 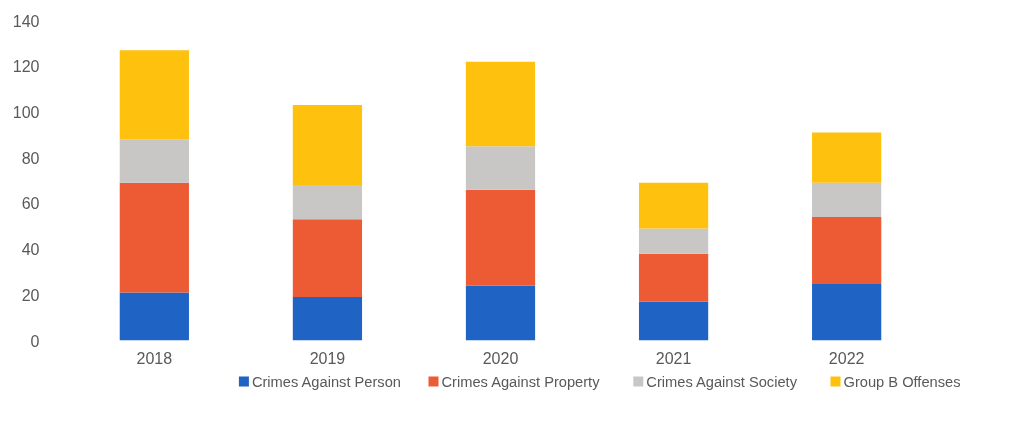 What do you see at coordinates (26, 112) in the screenshot?
I see `y-tick-label: 100` at bounding box center [26, 112].